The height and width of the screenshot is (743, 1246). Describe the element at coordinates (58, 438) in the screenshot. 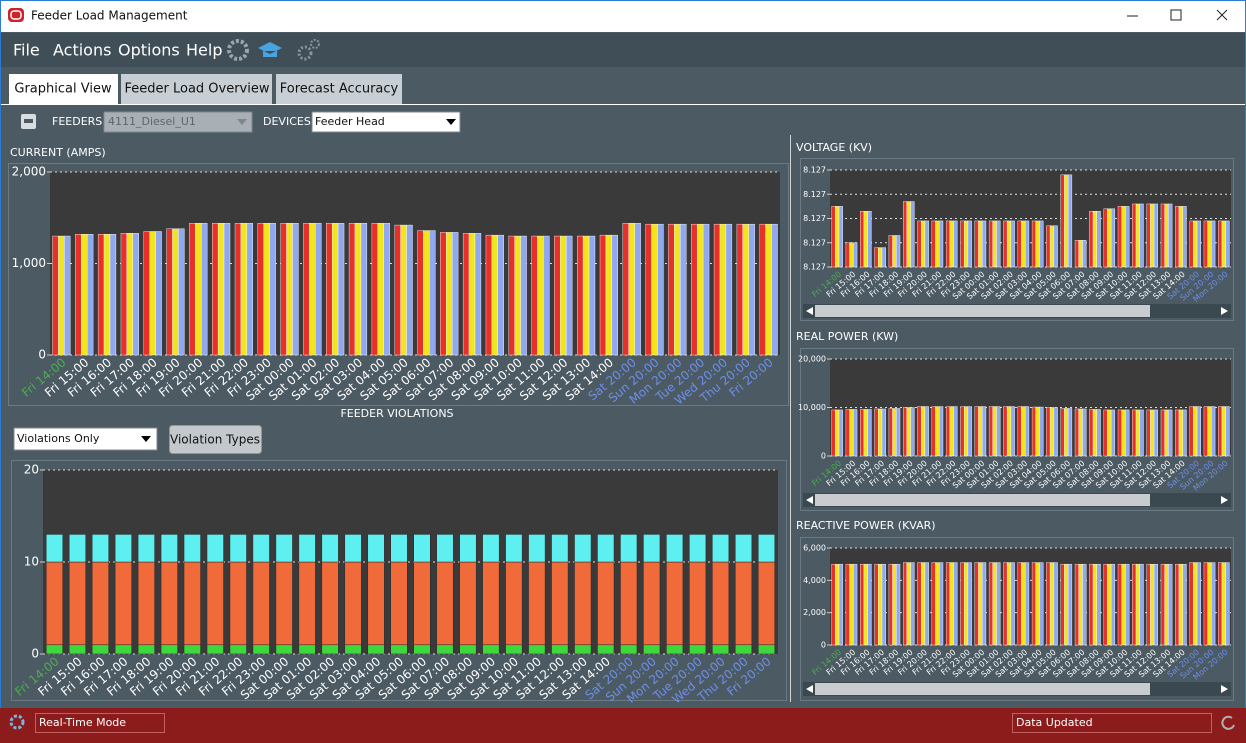

I see `violations-filter-value: Violations Only` at that location.